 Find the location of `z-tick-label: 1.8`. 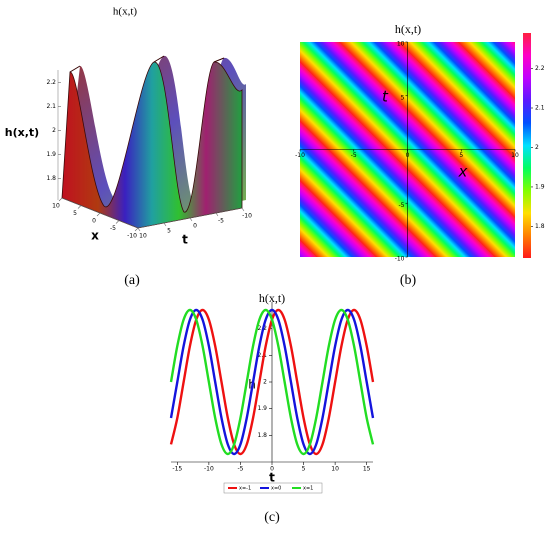

z-tick-label: 1.8 is located at coordinates (51, 178).